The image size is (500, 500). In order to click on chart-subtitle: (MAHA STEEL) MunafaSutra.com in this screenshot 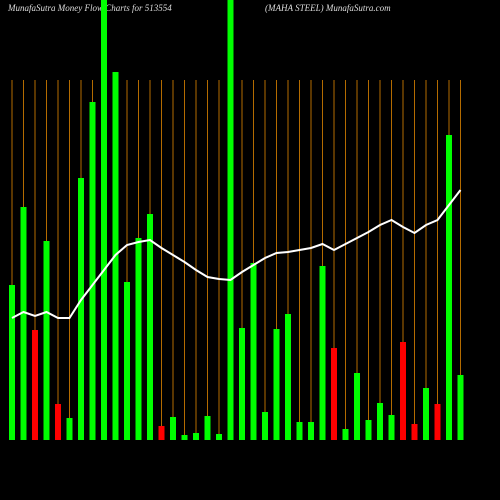, I will do `click(328, 8)`.